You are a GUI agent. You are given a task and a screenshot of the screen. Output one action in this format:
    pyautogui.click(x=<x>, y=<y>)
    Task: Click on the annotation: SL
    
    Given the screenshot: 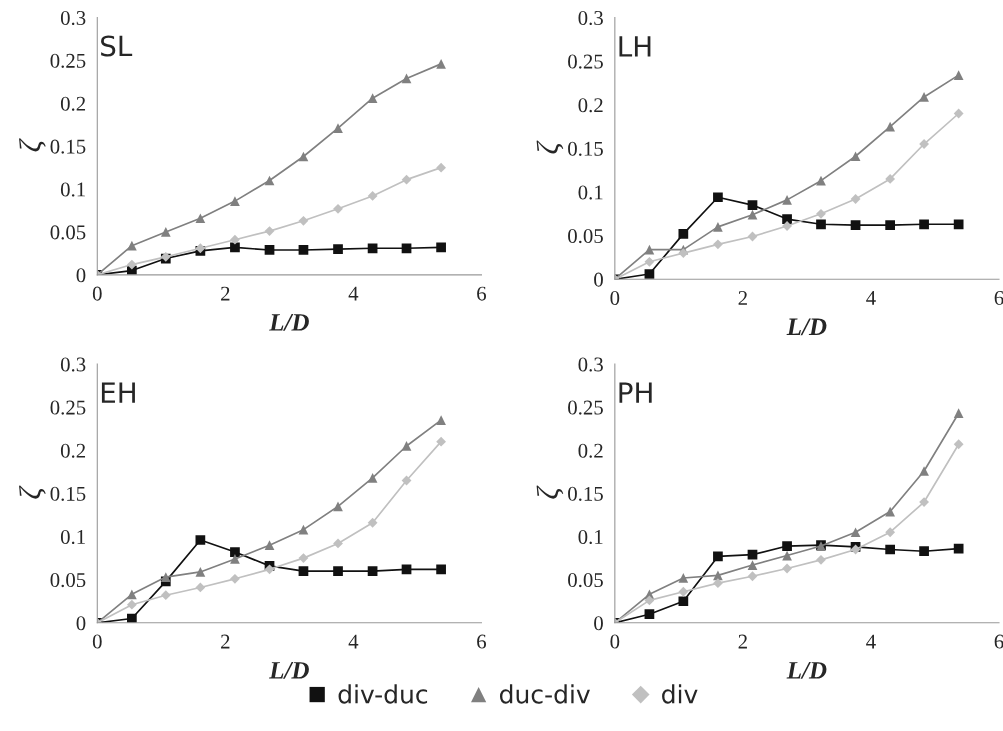 What is the action you would take?
    pyautogui.click(x=117, y=46)
    